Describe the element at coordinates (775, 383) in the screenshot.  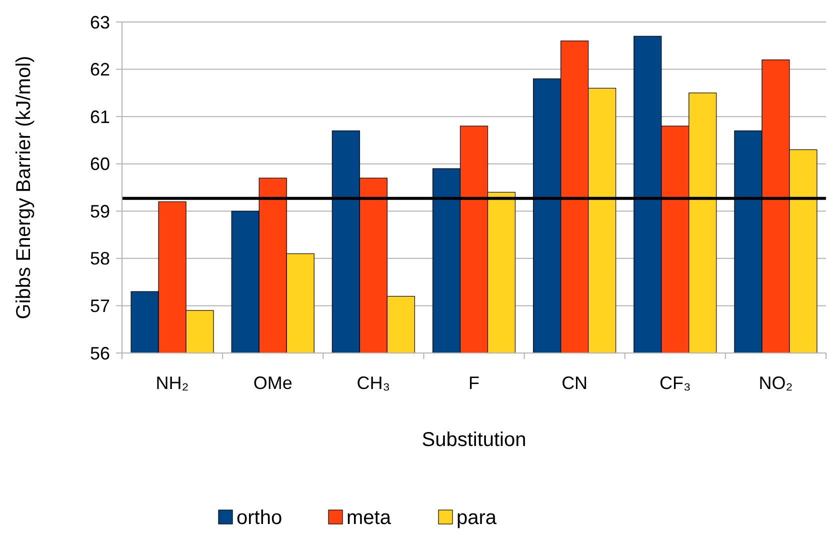
I see `x-tick-label: NO₂` at that location.